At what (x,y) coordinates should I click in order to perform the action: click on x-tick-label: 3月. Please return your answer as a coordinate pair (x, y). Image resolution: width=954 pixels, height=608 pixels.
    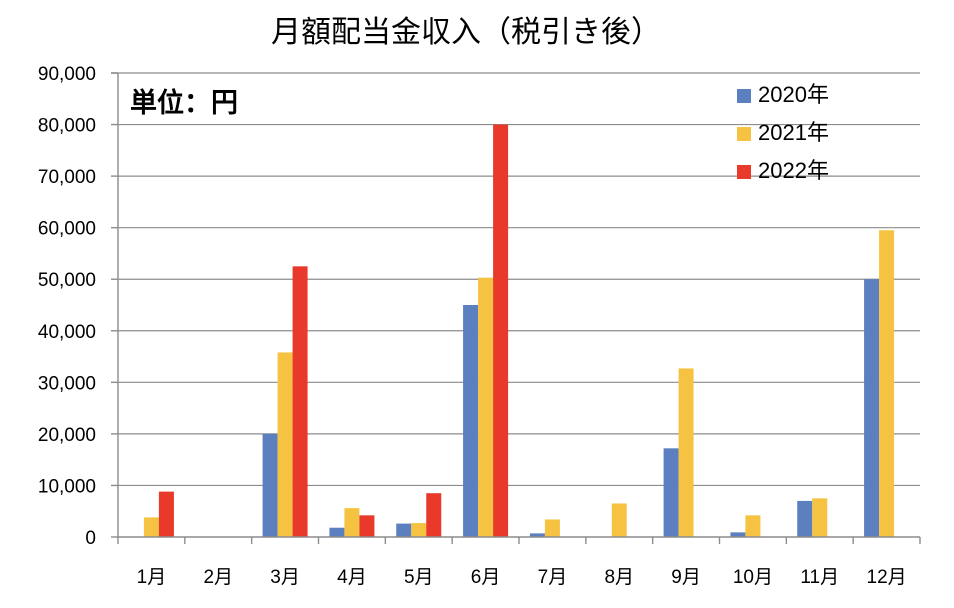
    Looking at the image, I should click on (285, 577).